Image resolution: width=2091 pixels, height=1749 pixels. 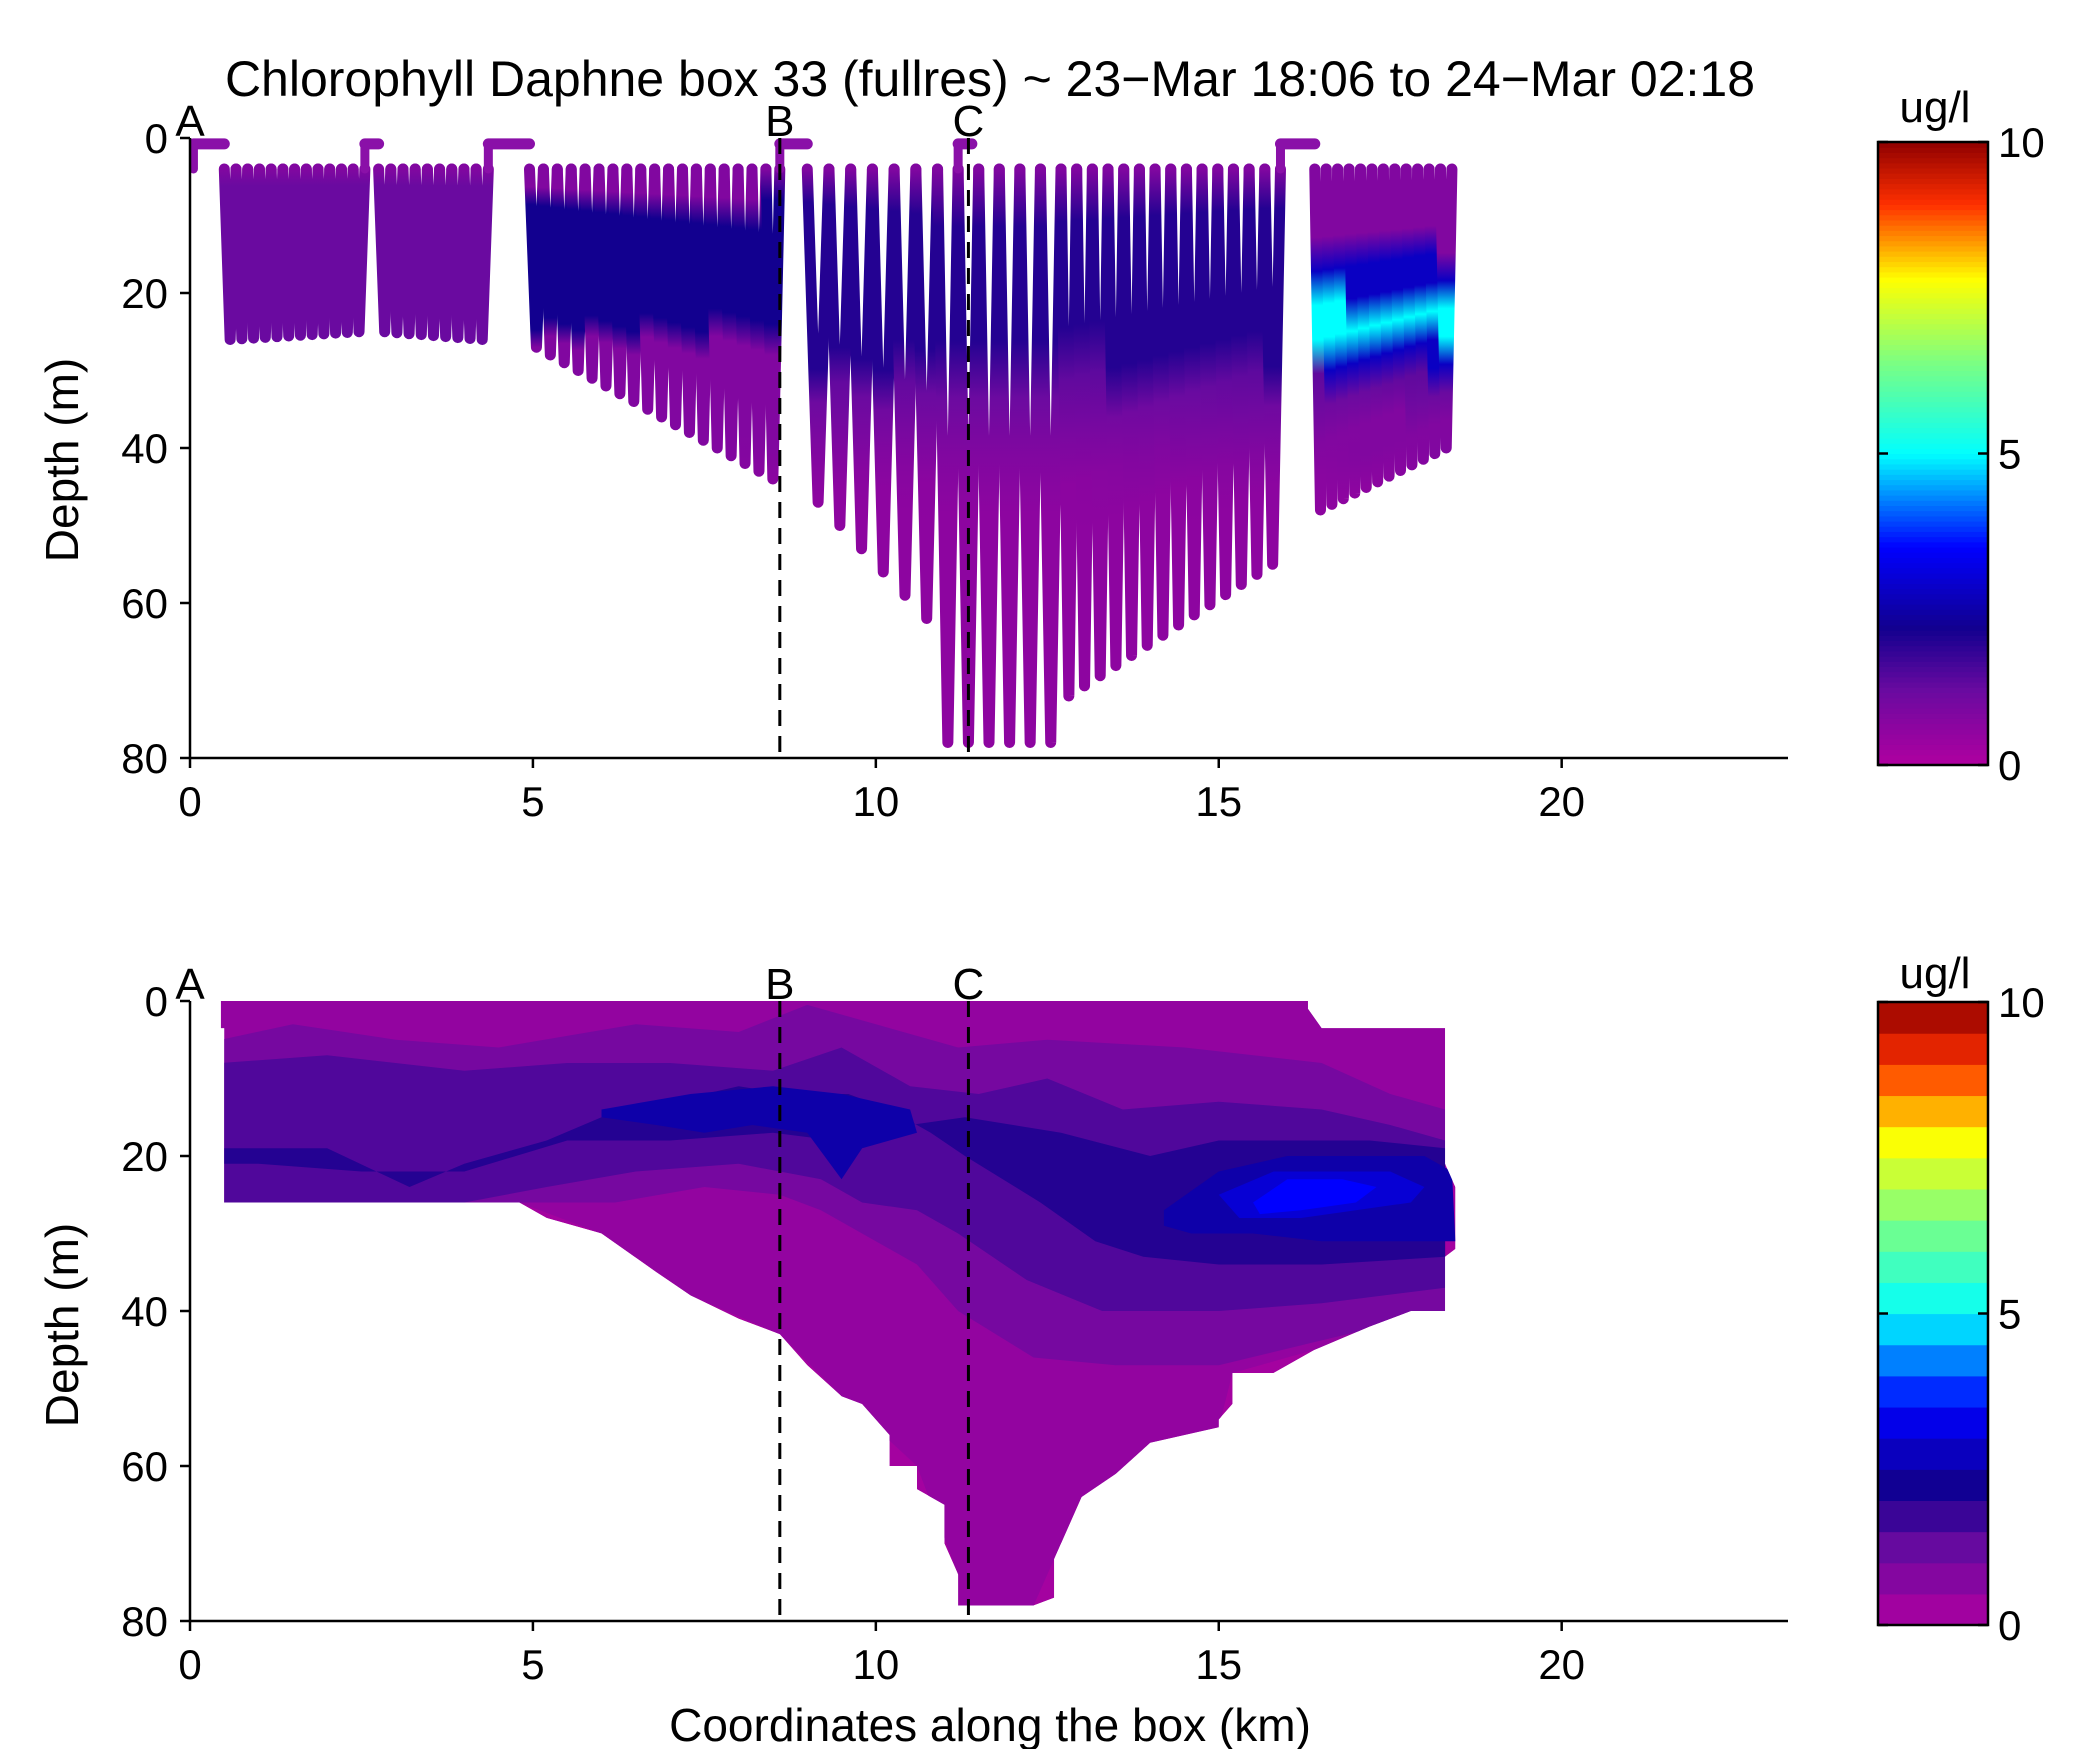 What do you see at coordinates (2009, 454) in the screenshot?
I see `top-colorbar-tick-label-5: 5` at bounding box center [2009, 454].